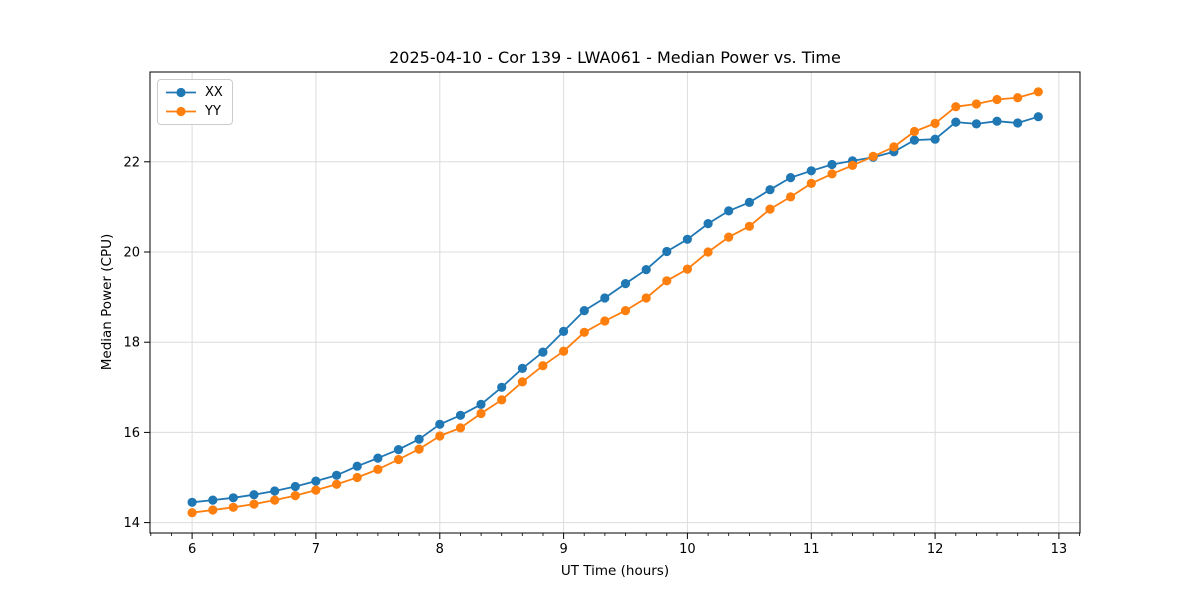  I want to click on legend-label-xx: XX, so click(214, 92).